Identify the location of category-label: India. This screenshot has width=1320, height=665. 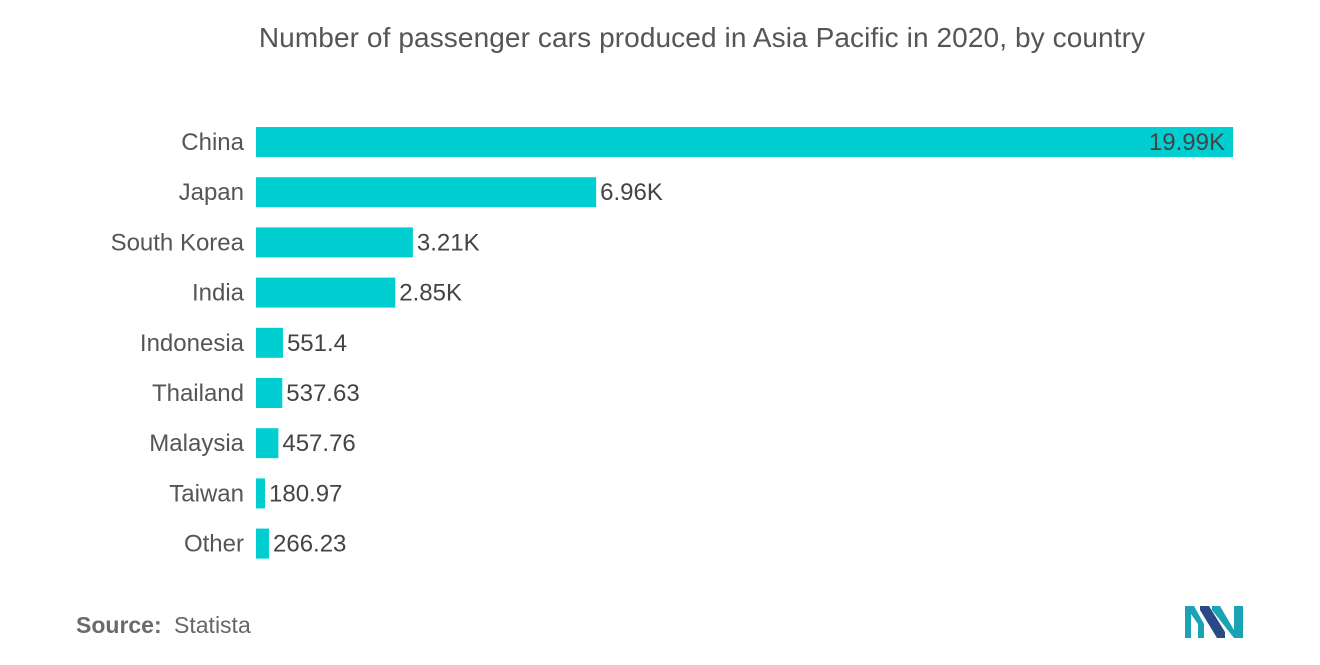
(218, 293).